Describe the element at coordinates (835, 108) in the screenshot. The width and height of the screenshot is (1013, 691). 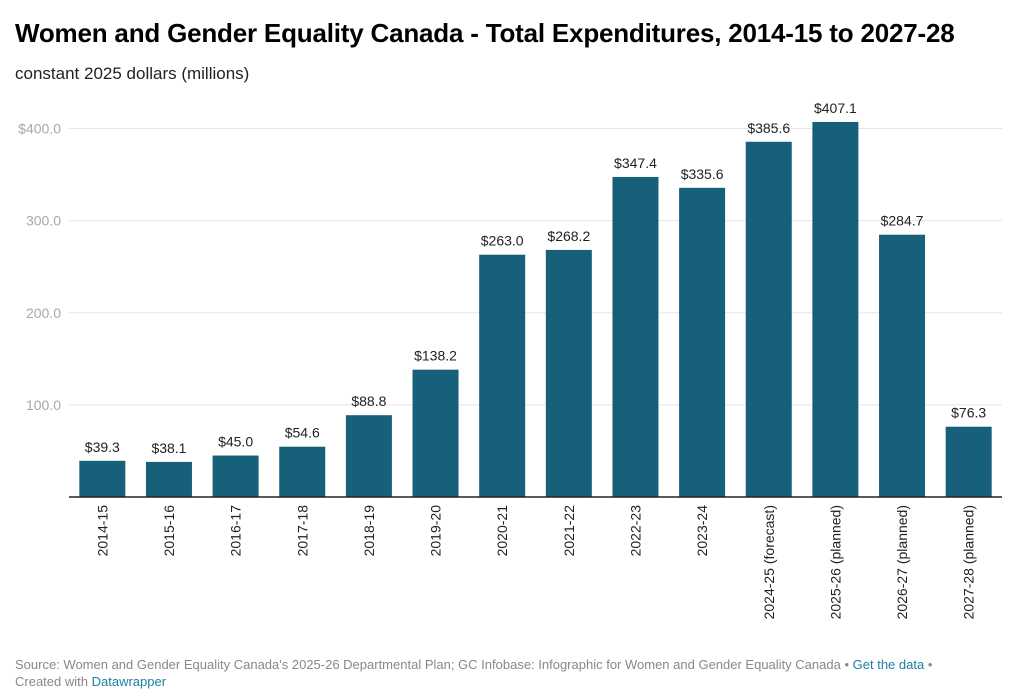
I see `data-label: $407.1` at that location.